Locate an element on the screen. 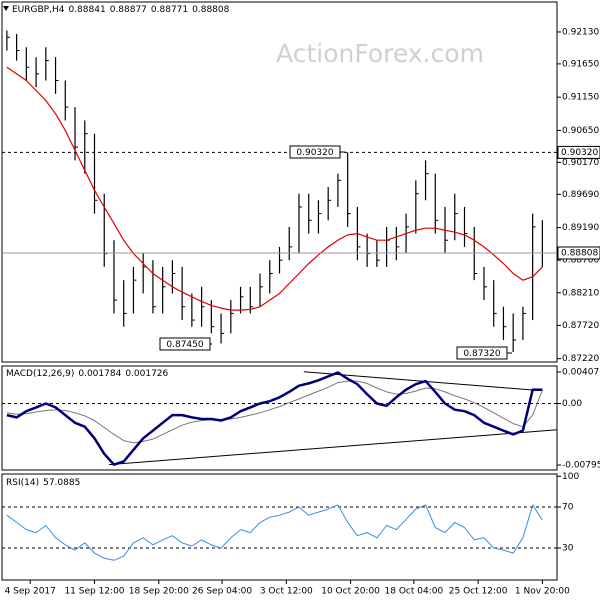 Image resolution: width=600 pixels, height=600 pixels. annotation: 0.87450 is located at coordinates (184, 345).